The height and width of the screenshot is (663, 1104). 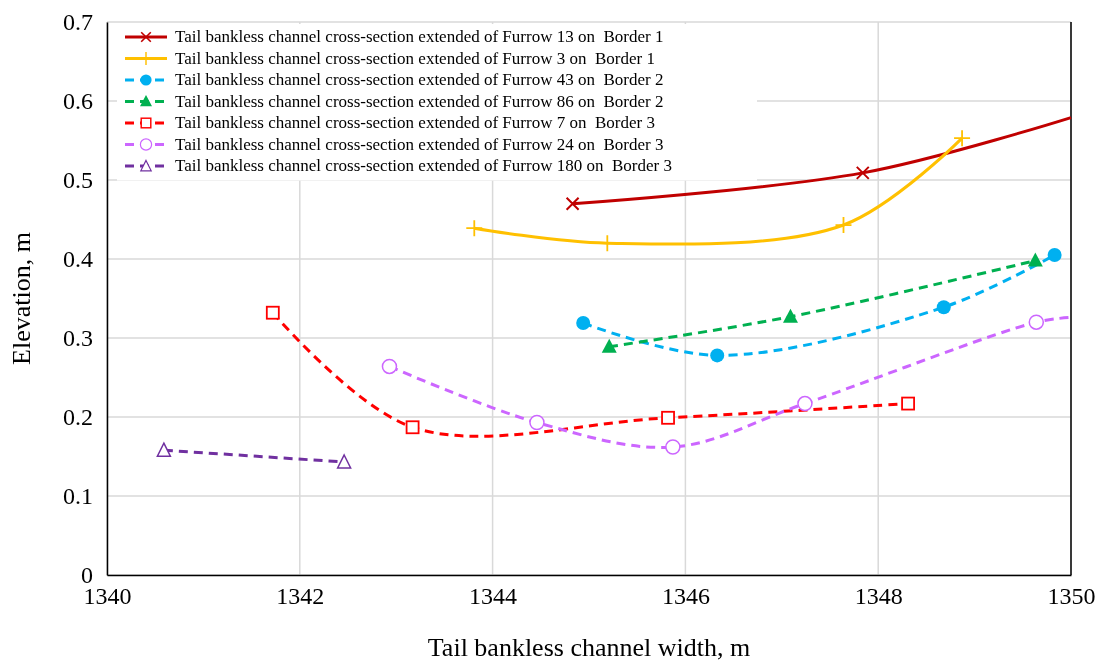 I want to click on legend-label: Tail bankless channel cross-section extended of Furrow 180 on Border 3, so click(x=423, y=165).